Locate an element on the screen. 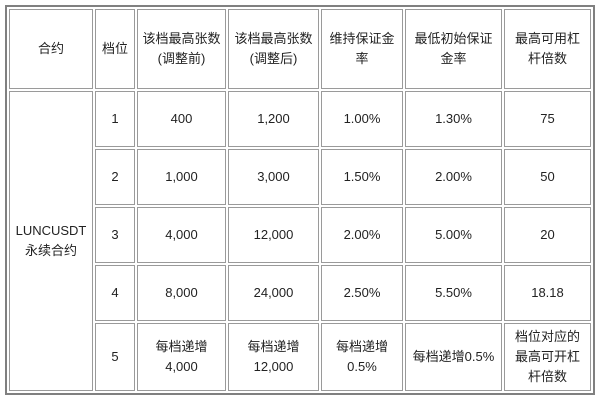 This screenshot has width=600, height=400. max-after-cell: 24,000 is located at coordinates (273, 293).